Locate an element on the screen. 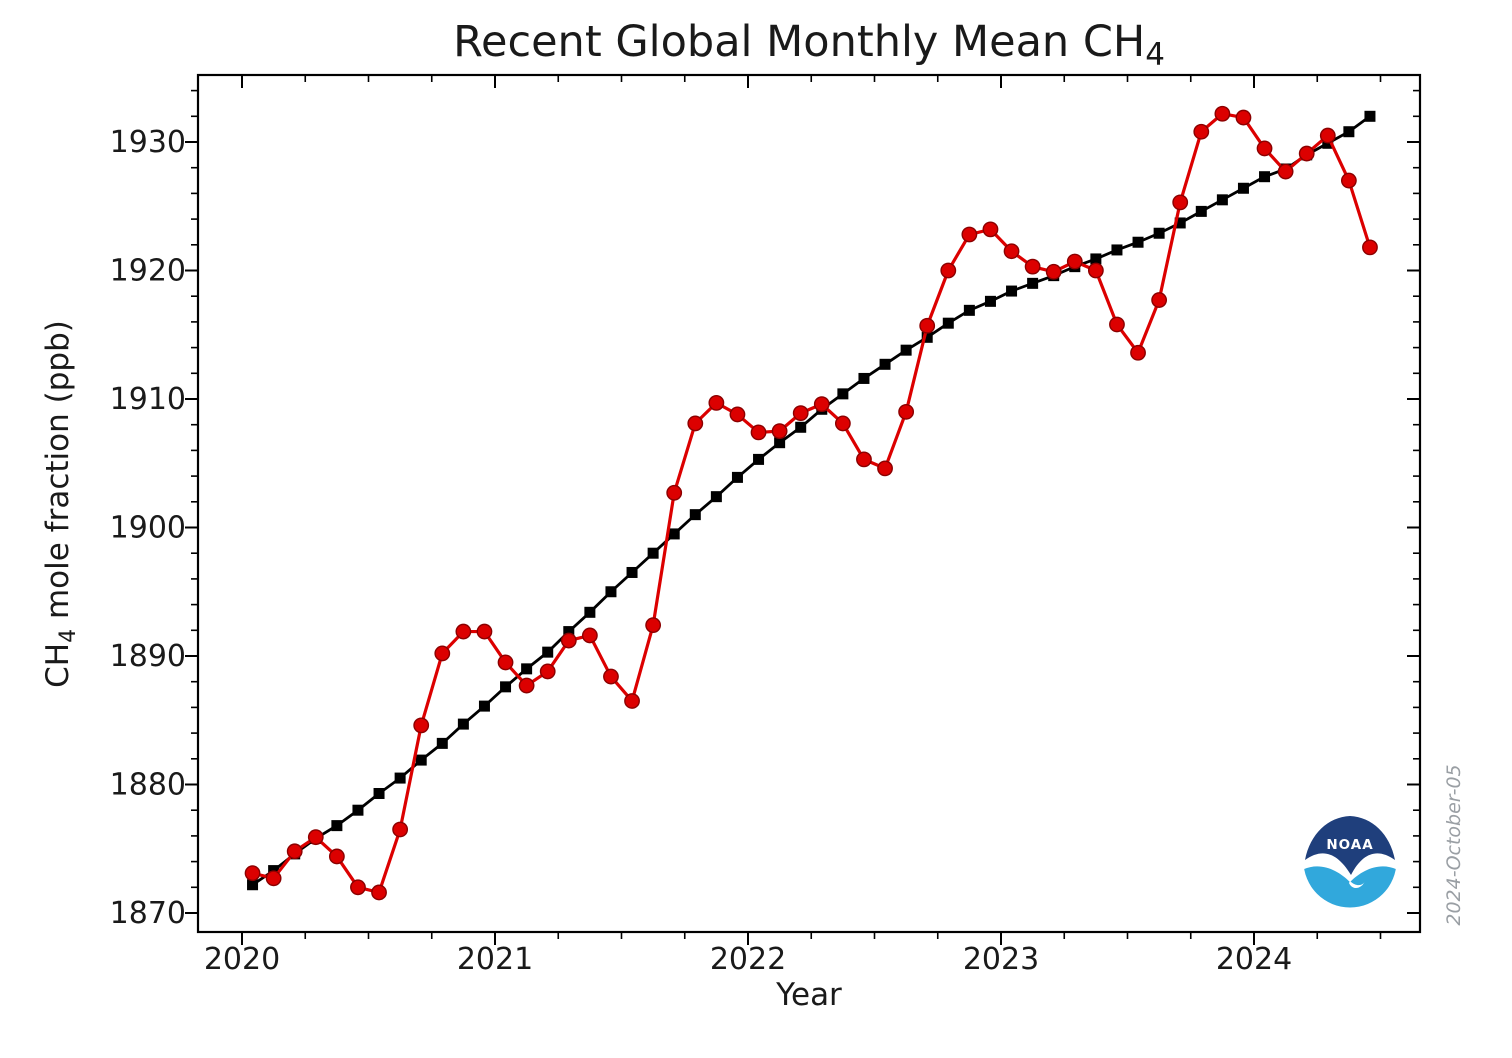 The height and width of the screenshot is (1058, 1512). noaa-logo-gull-curl is located at coordinates (1357, 885).